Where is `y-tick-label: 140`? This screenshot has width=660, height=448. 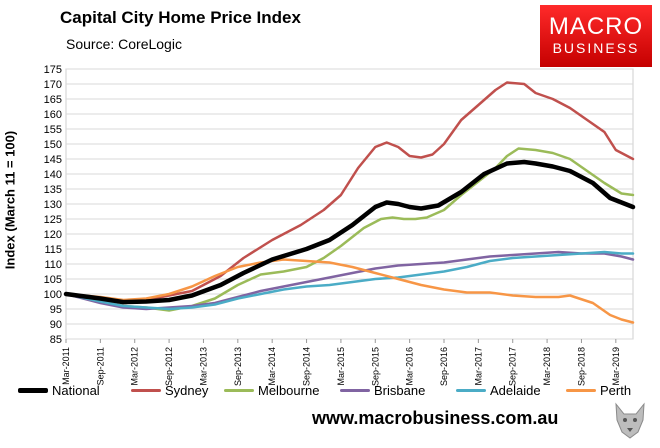
y-tick-label: 140 is located at coordinates (53, 175).